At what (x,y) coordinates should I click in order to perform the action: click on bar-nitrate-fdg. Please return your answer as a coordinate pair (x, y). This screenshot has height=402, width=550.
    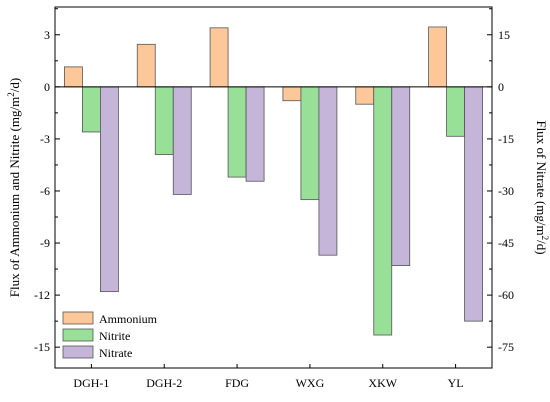
    Looking at the image, I should click on (255, 134).